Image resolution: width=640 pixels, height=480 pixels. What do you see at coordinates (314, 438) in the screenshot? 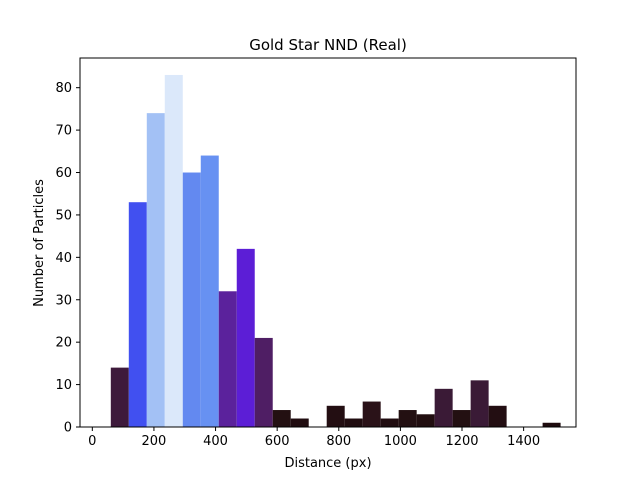
I see `x-axis-ticks: 0 200 400 600 800 1000 1200 1400` at bounding box center [314, 438].